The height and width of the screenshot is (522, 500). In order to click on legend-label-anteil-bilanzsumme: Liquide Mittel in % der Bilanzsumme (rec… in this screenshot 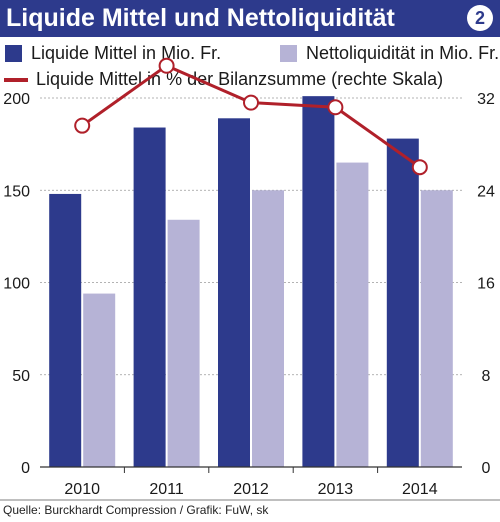, I will do `click(240, 79)`.